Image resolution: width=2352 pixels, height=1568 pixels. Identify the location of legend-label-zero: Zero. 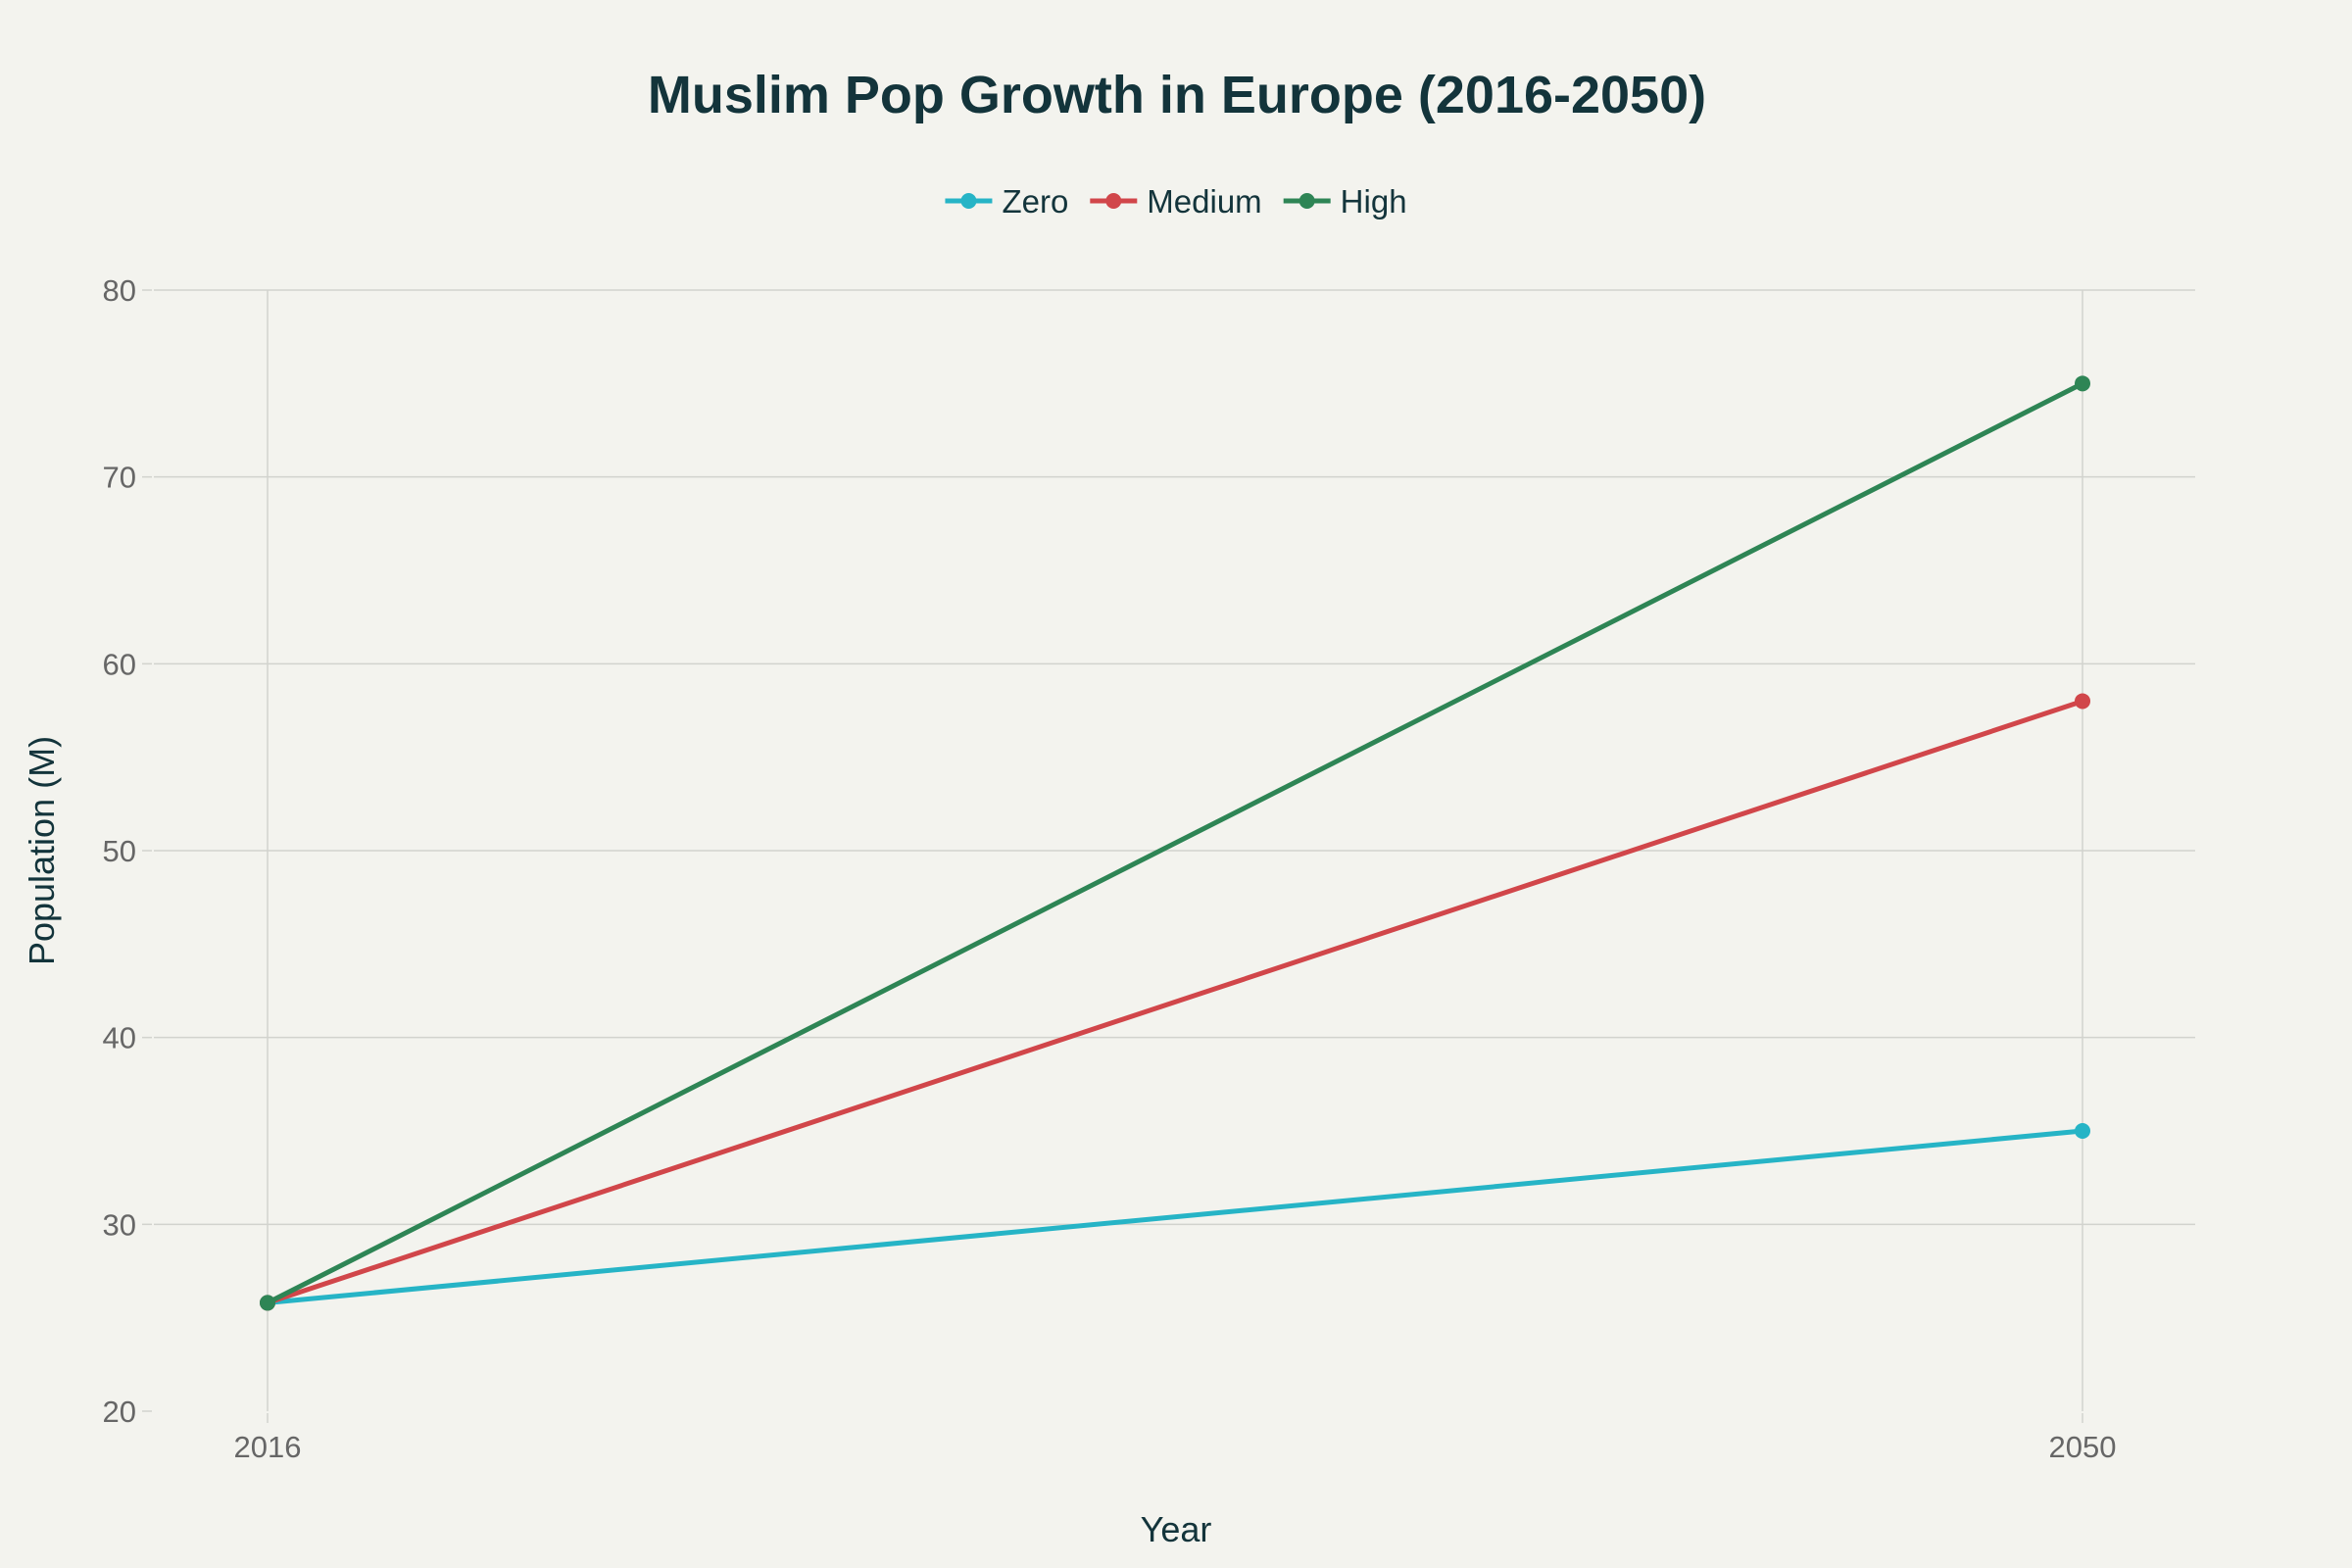
(1035, 201).